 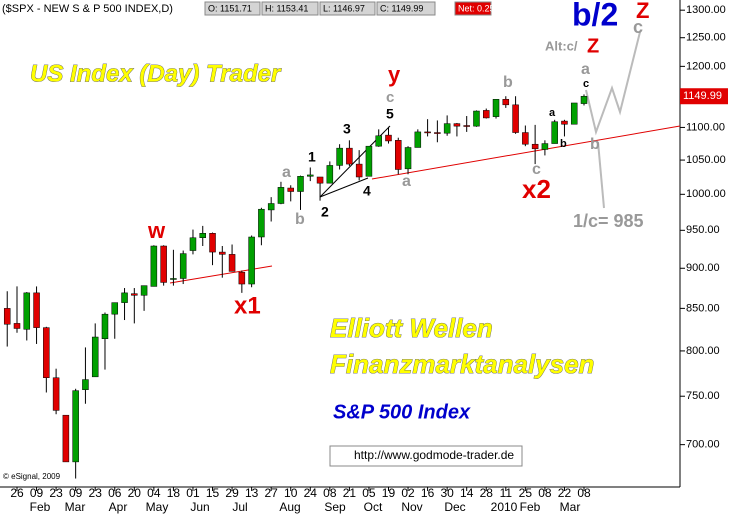 What do you see at coordinates (32, 476) in the screenshot?
I see `annotation: © eSignal, 2009` at bounding box center [32, 476].